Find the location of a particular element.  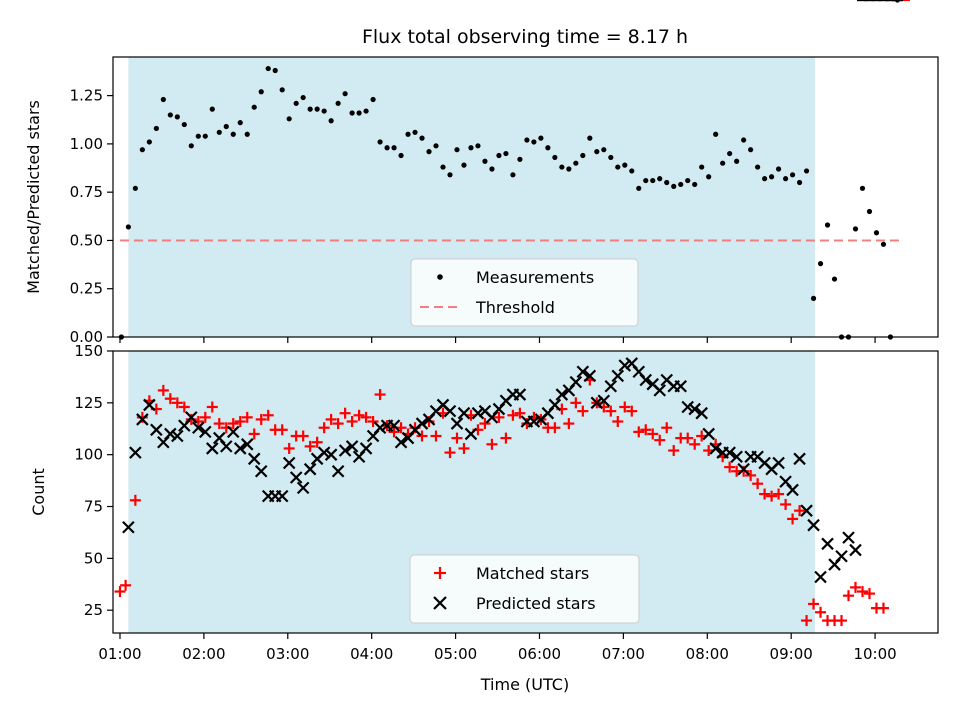

y-tick-label: 150 is located at coordinates (88, 351).